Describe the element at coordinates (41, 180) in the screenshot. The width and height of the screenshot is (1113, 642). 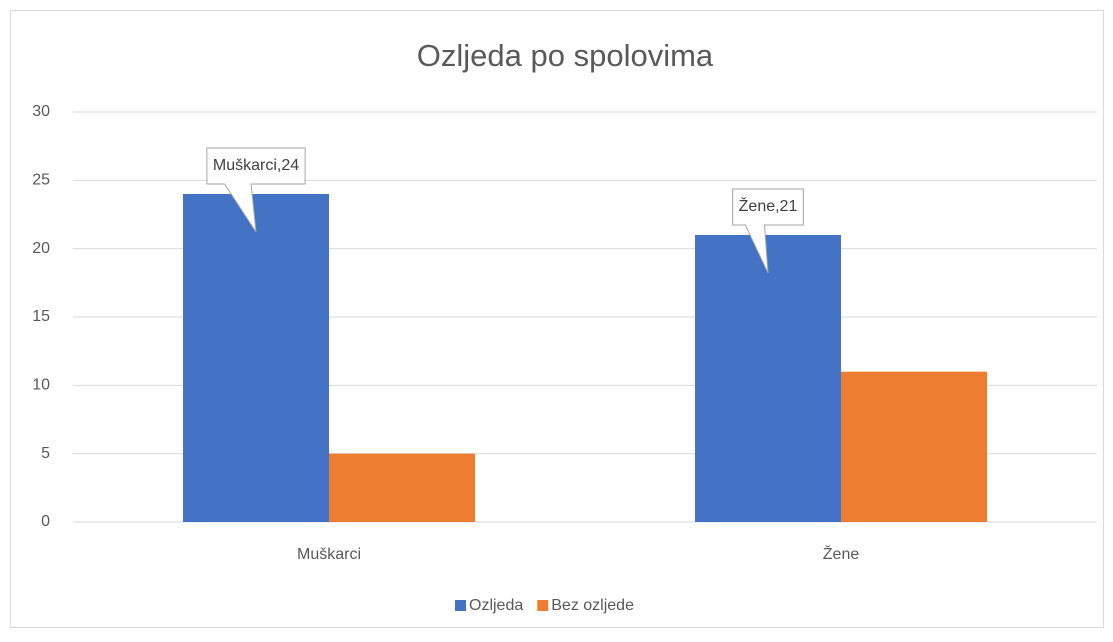
I see `y-tick-label: 25` at that location.